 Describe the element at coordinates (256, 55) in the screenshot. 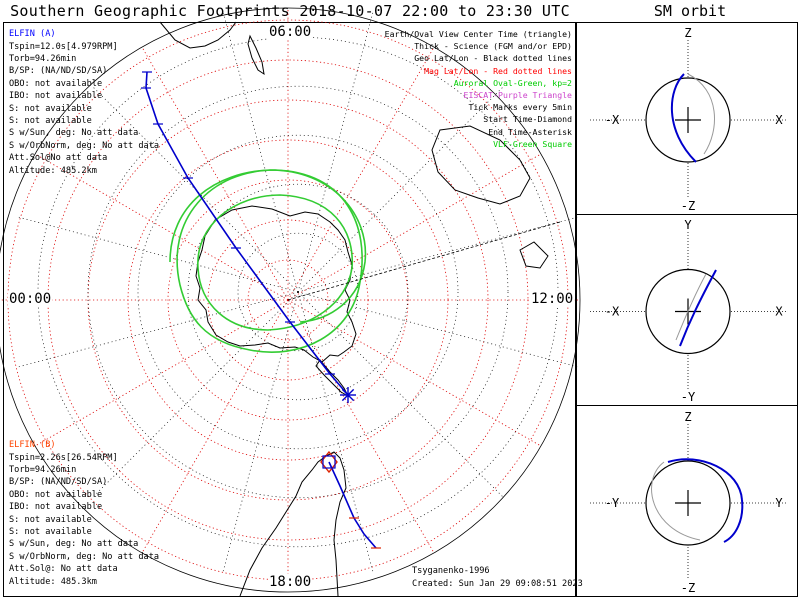

I see `madagascar-coastline` at that location.